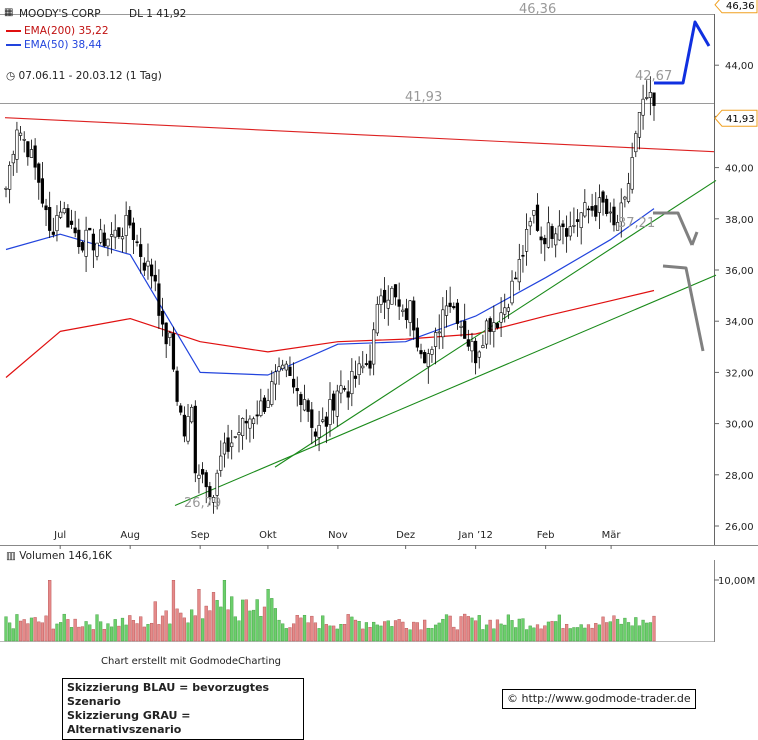 The height and width of the screenshot is (740, 758). Describe the element at coordinates (599, 699) in the screenshot. I see `source-link: © http://www.godmode-trader.de` at that location.